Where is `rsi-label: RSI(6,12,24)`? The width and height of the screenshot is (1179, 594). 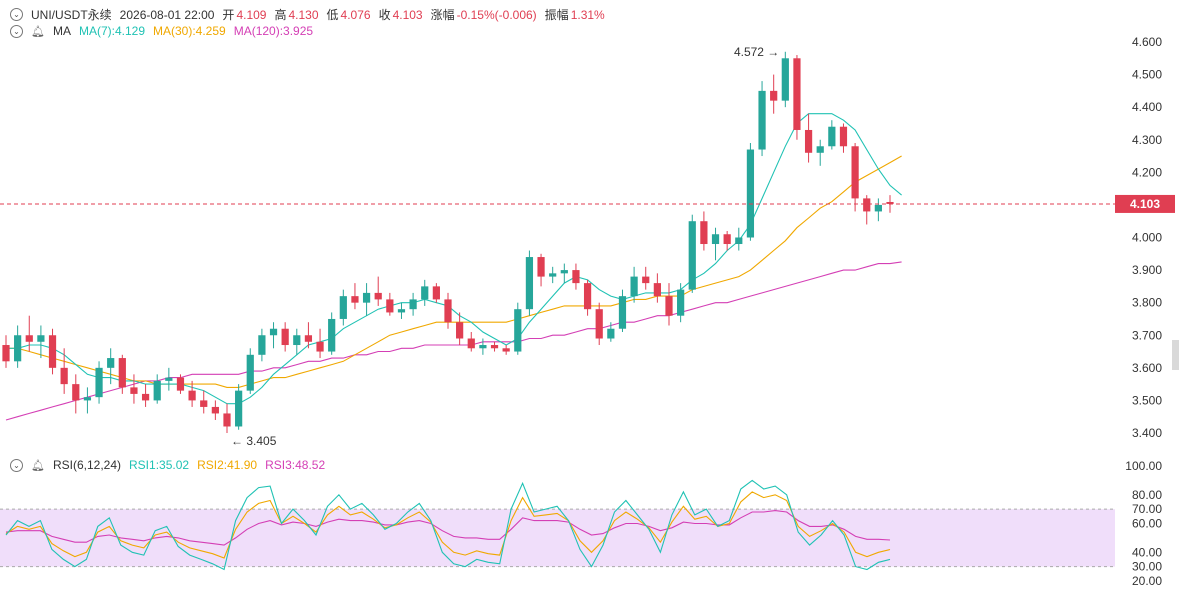 rsi-label: RSI(6,12,24) is located at coordinates (87, 465).